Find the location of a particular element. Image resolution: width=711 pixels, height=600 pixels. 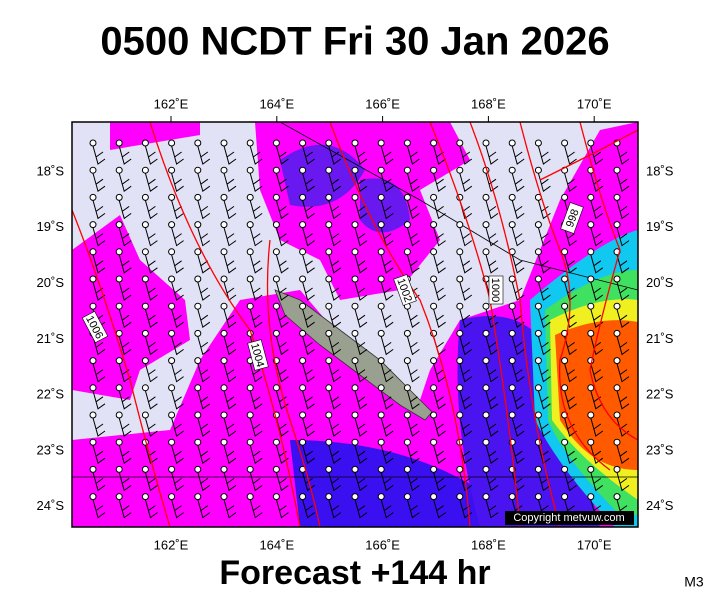

isobar-label-bg is located at coordinates (496, 290).